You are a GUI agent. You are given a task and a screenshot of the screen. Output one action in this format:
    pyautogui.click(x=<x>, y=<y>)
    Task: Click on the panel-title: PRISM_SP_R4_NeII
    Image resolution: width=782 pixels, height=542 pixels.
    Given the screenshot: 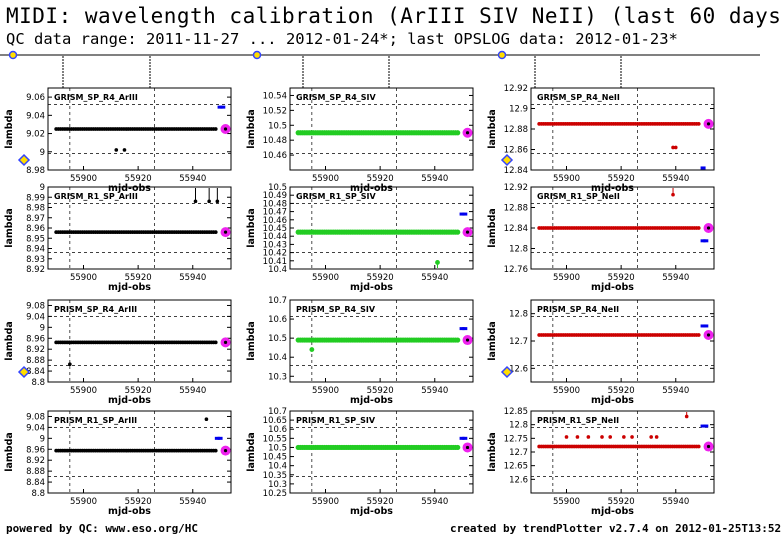 What is the action you would take?
    pyautogui.click(x=578, y=309)
    